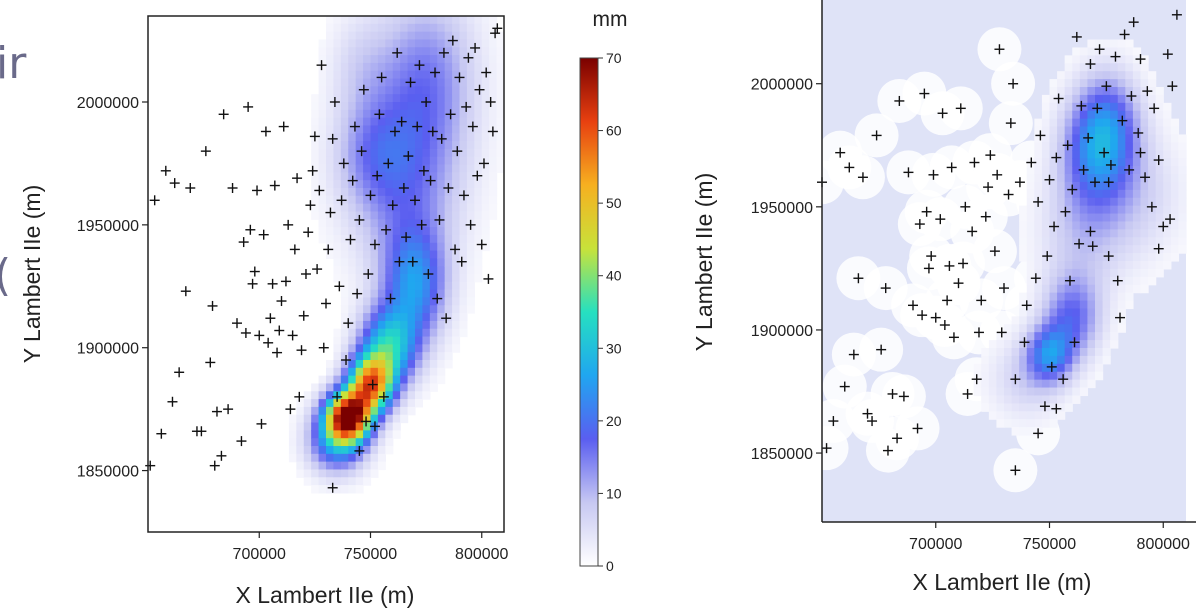  I want to click on x-tick-label: 700000, so click(935, 544).